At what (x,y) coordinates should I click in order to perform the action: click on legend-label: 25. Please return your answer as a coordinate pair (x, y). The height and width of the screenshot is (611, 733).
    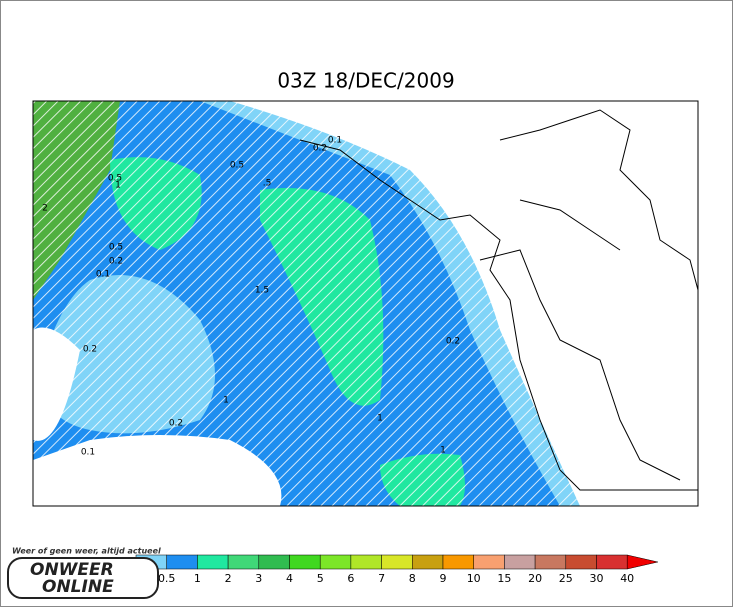
    Looking at the image, I should click on (566, 578).